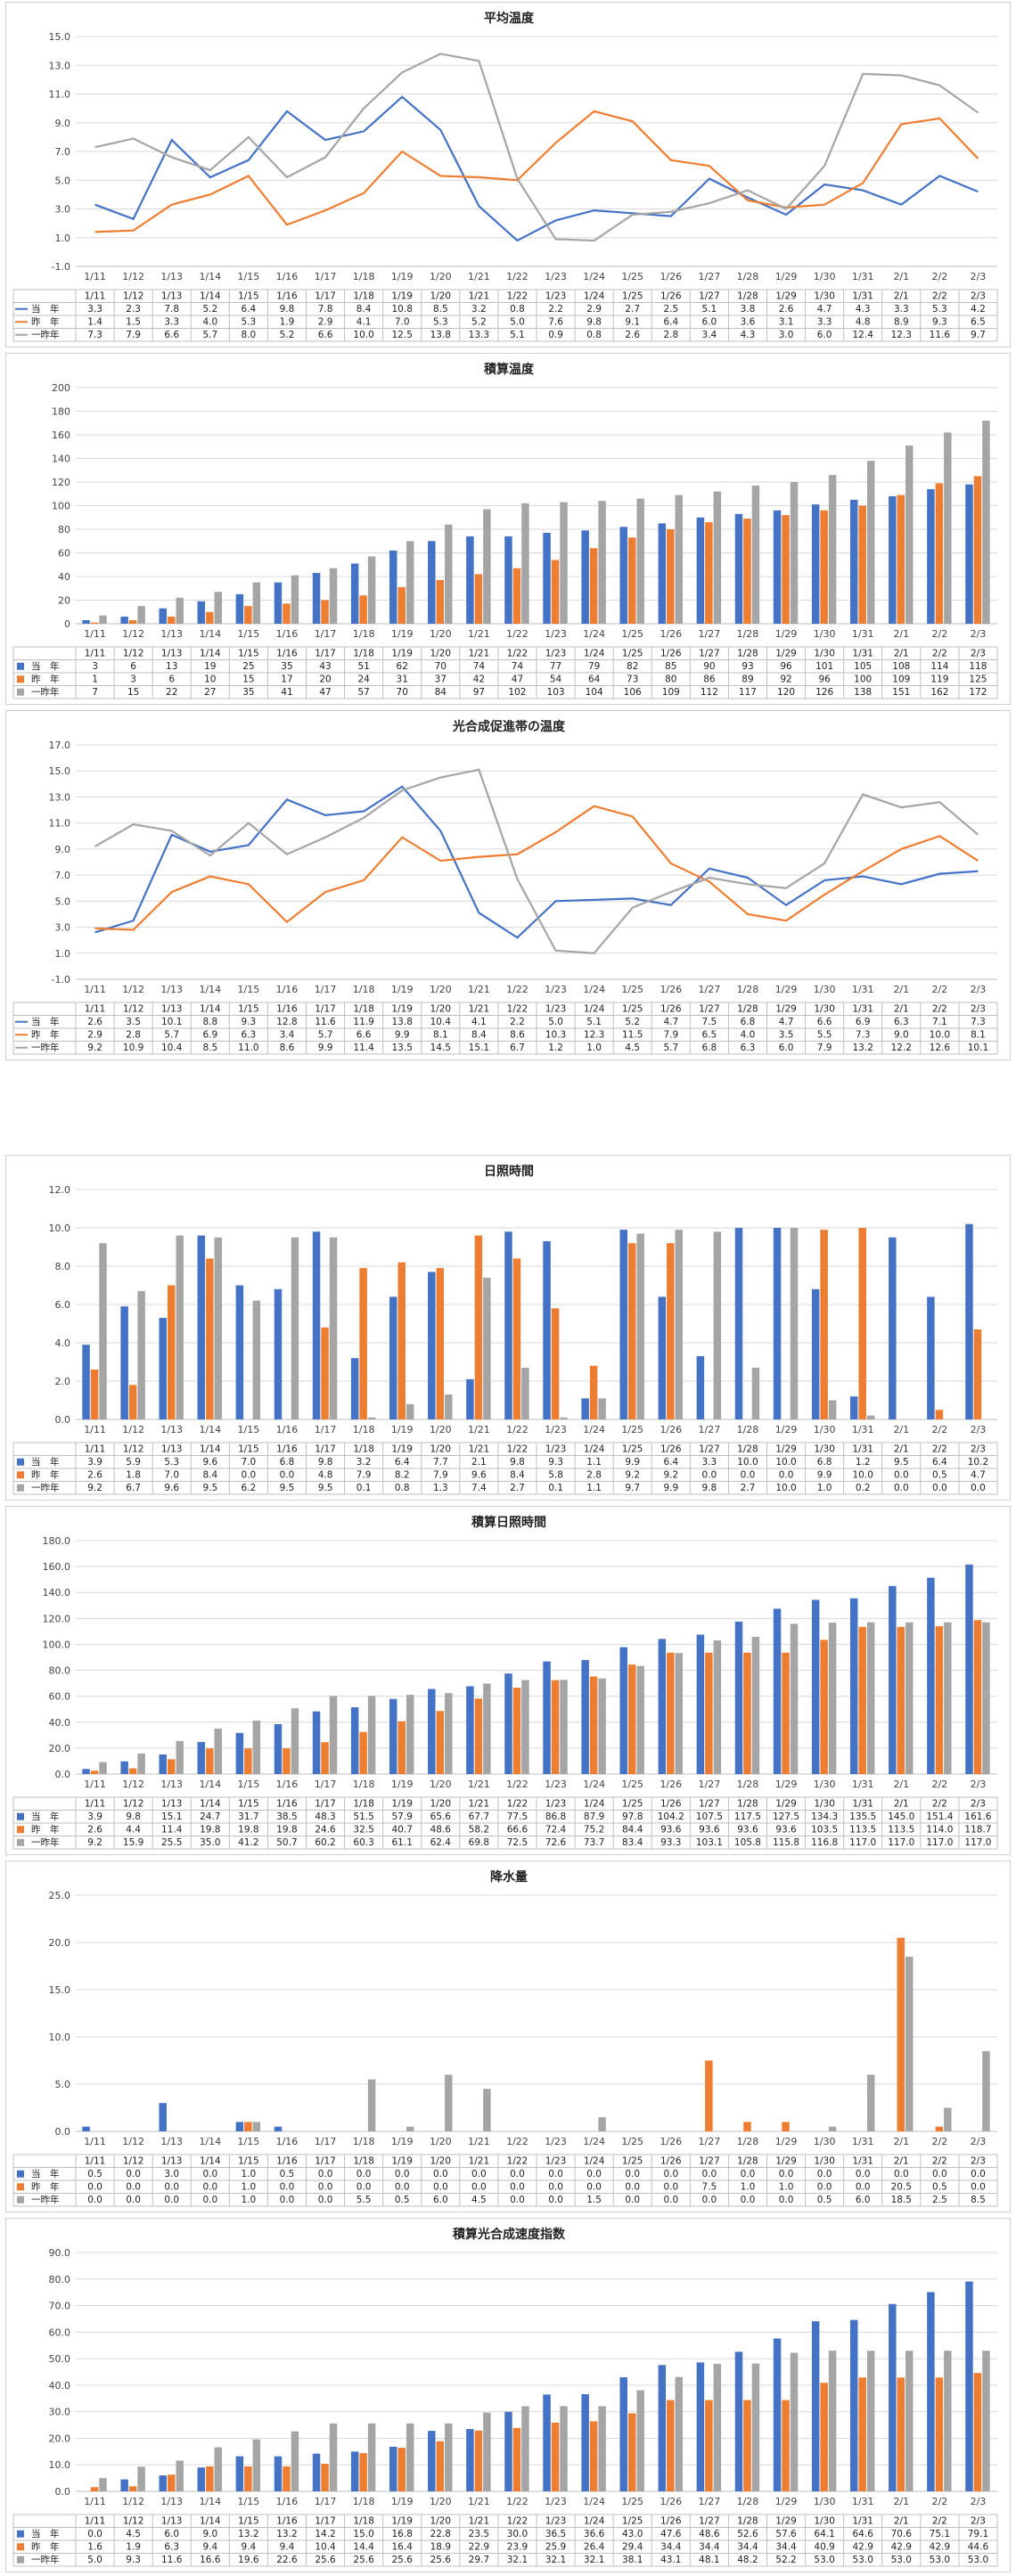 Image resolution: width=1016 pixels, height=2576 pixels. I want to click on table-value-cell: 4.2, so click(978, 309).